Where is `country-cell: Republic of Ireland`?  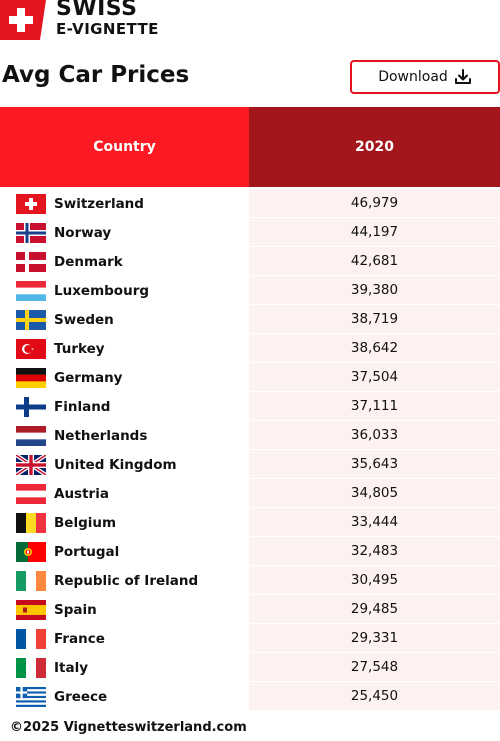 country-cell: Republic of Ireland is located at coordinates (124, 580).